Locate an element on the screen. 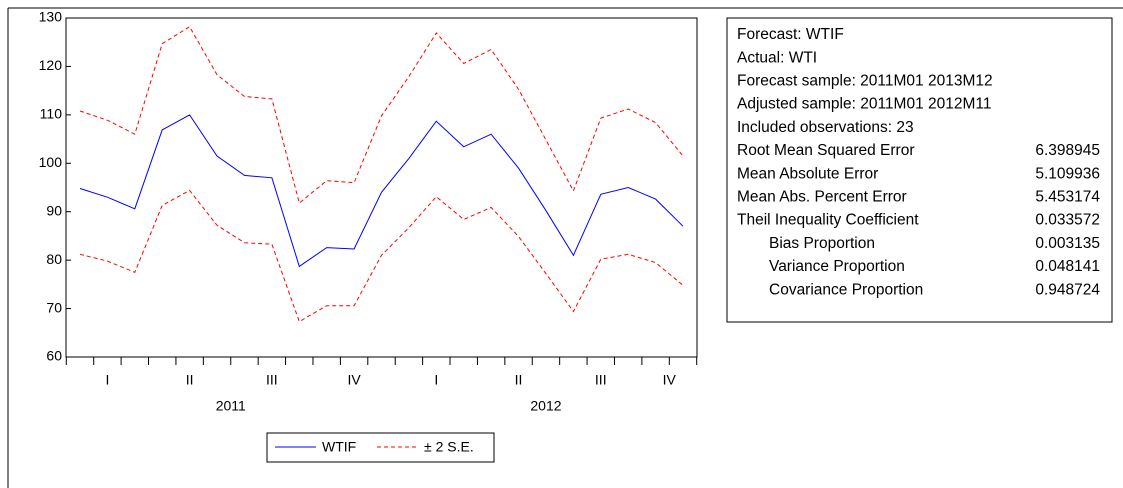 This screenshot has height=488, width=1123. stats-label: Mean Abs. Percent Error is located at coordinates (822, 196).